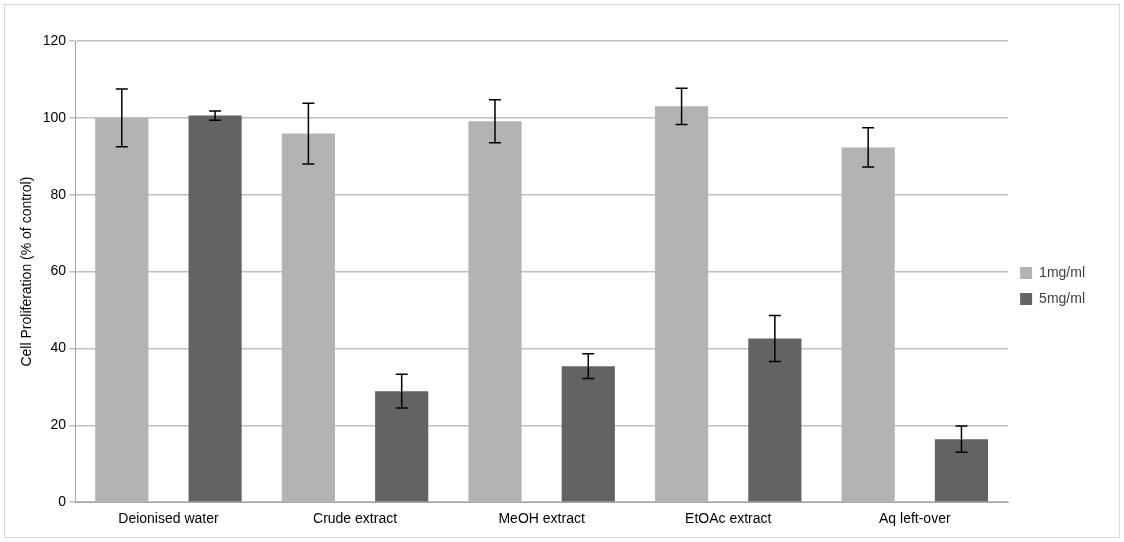  Describe the element at coordinates (915, 518) in the screenshot. I see `x-tick-label: Aq left-over` at that location.